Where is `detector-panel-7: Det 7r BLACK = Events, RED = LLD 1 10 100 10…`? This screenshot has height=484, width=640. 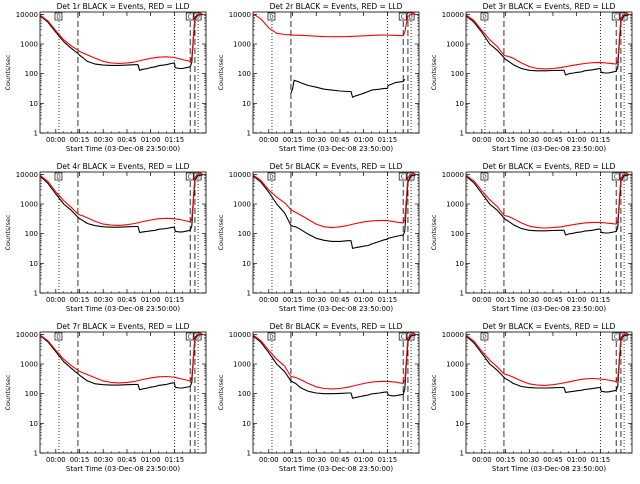 detector-panel-7: Det 7r BLACK = Events, RED = LLD 1 10 100 10… is located at coordinates (106, 400).